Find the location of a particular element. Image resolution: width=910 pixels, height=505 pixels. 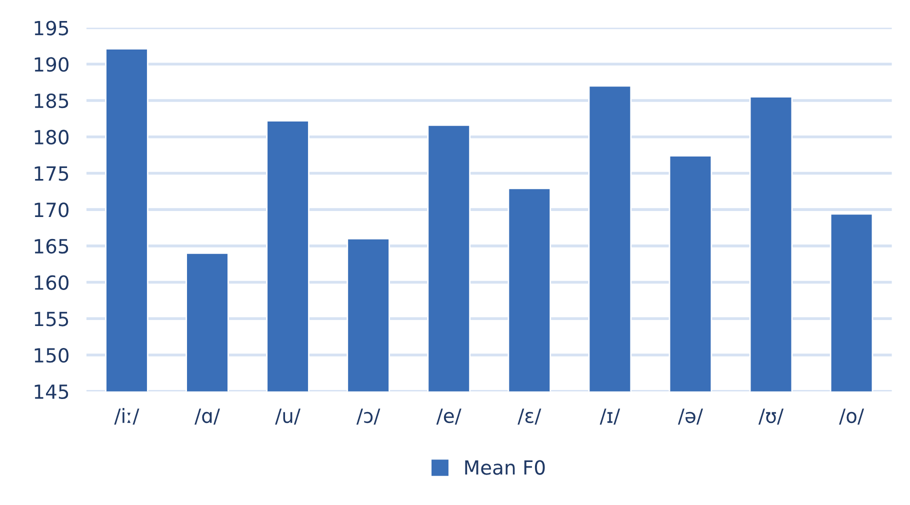

legend-label: Mean F0 is located at coordinates (505, 467).